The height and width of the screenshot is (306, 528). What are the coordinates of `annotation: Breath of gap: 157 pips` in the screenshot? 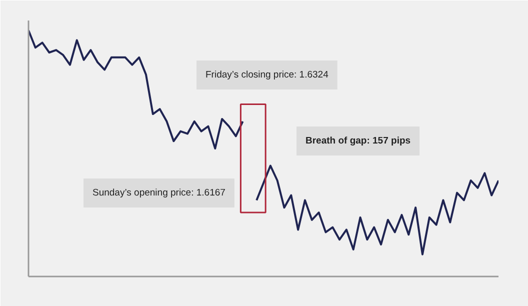 It's located at (358, 141).